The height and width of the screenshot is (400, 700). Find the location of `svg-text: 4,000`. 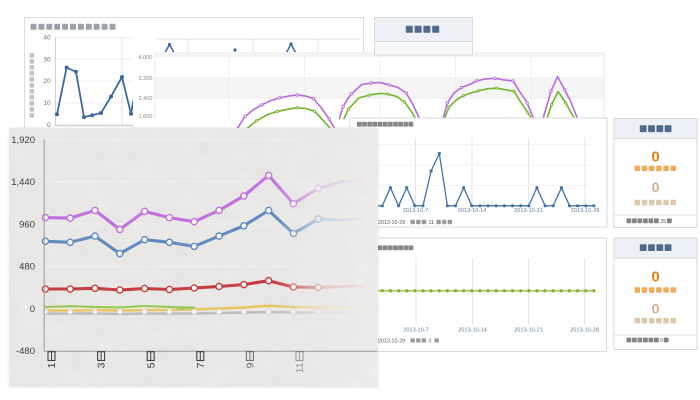

svg-text: 4,000 is located at coordinates (146, 58).